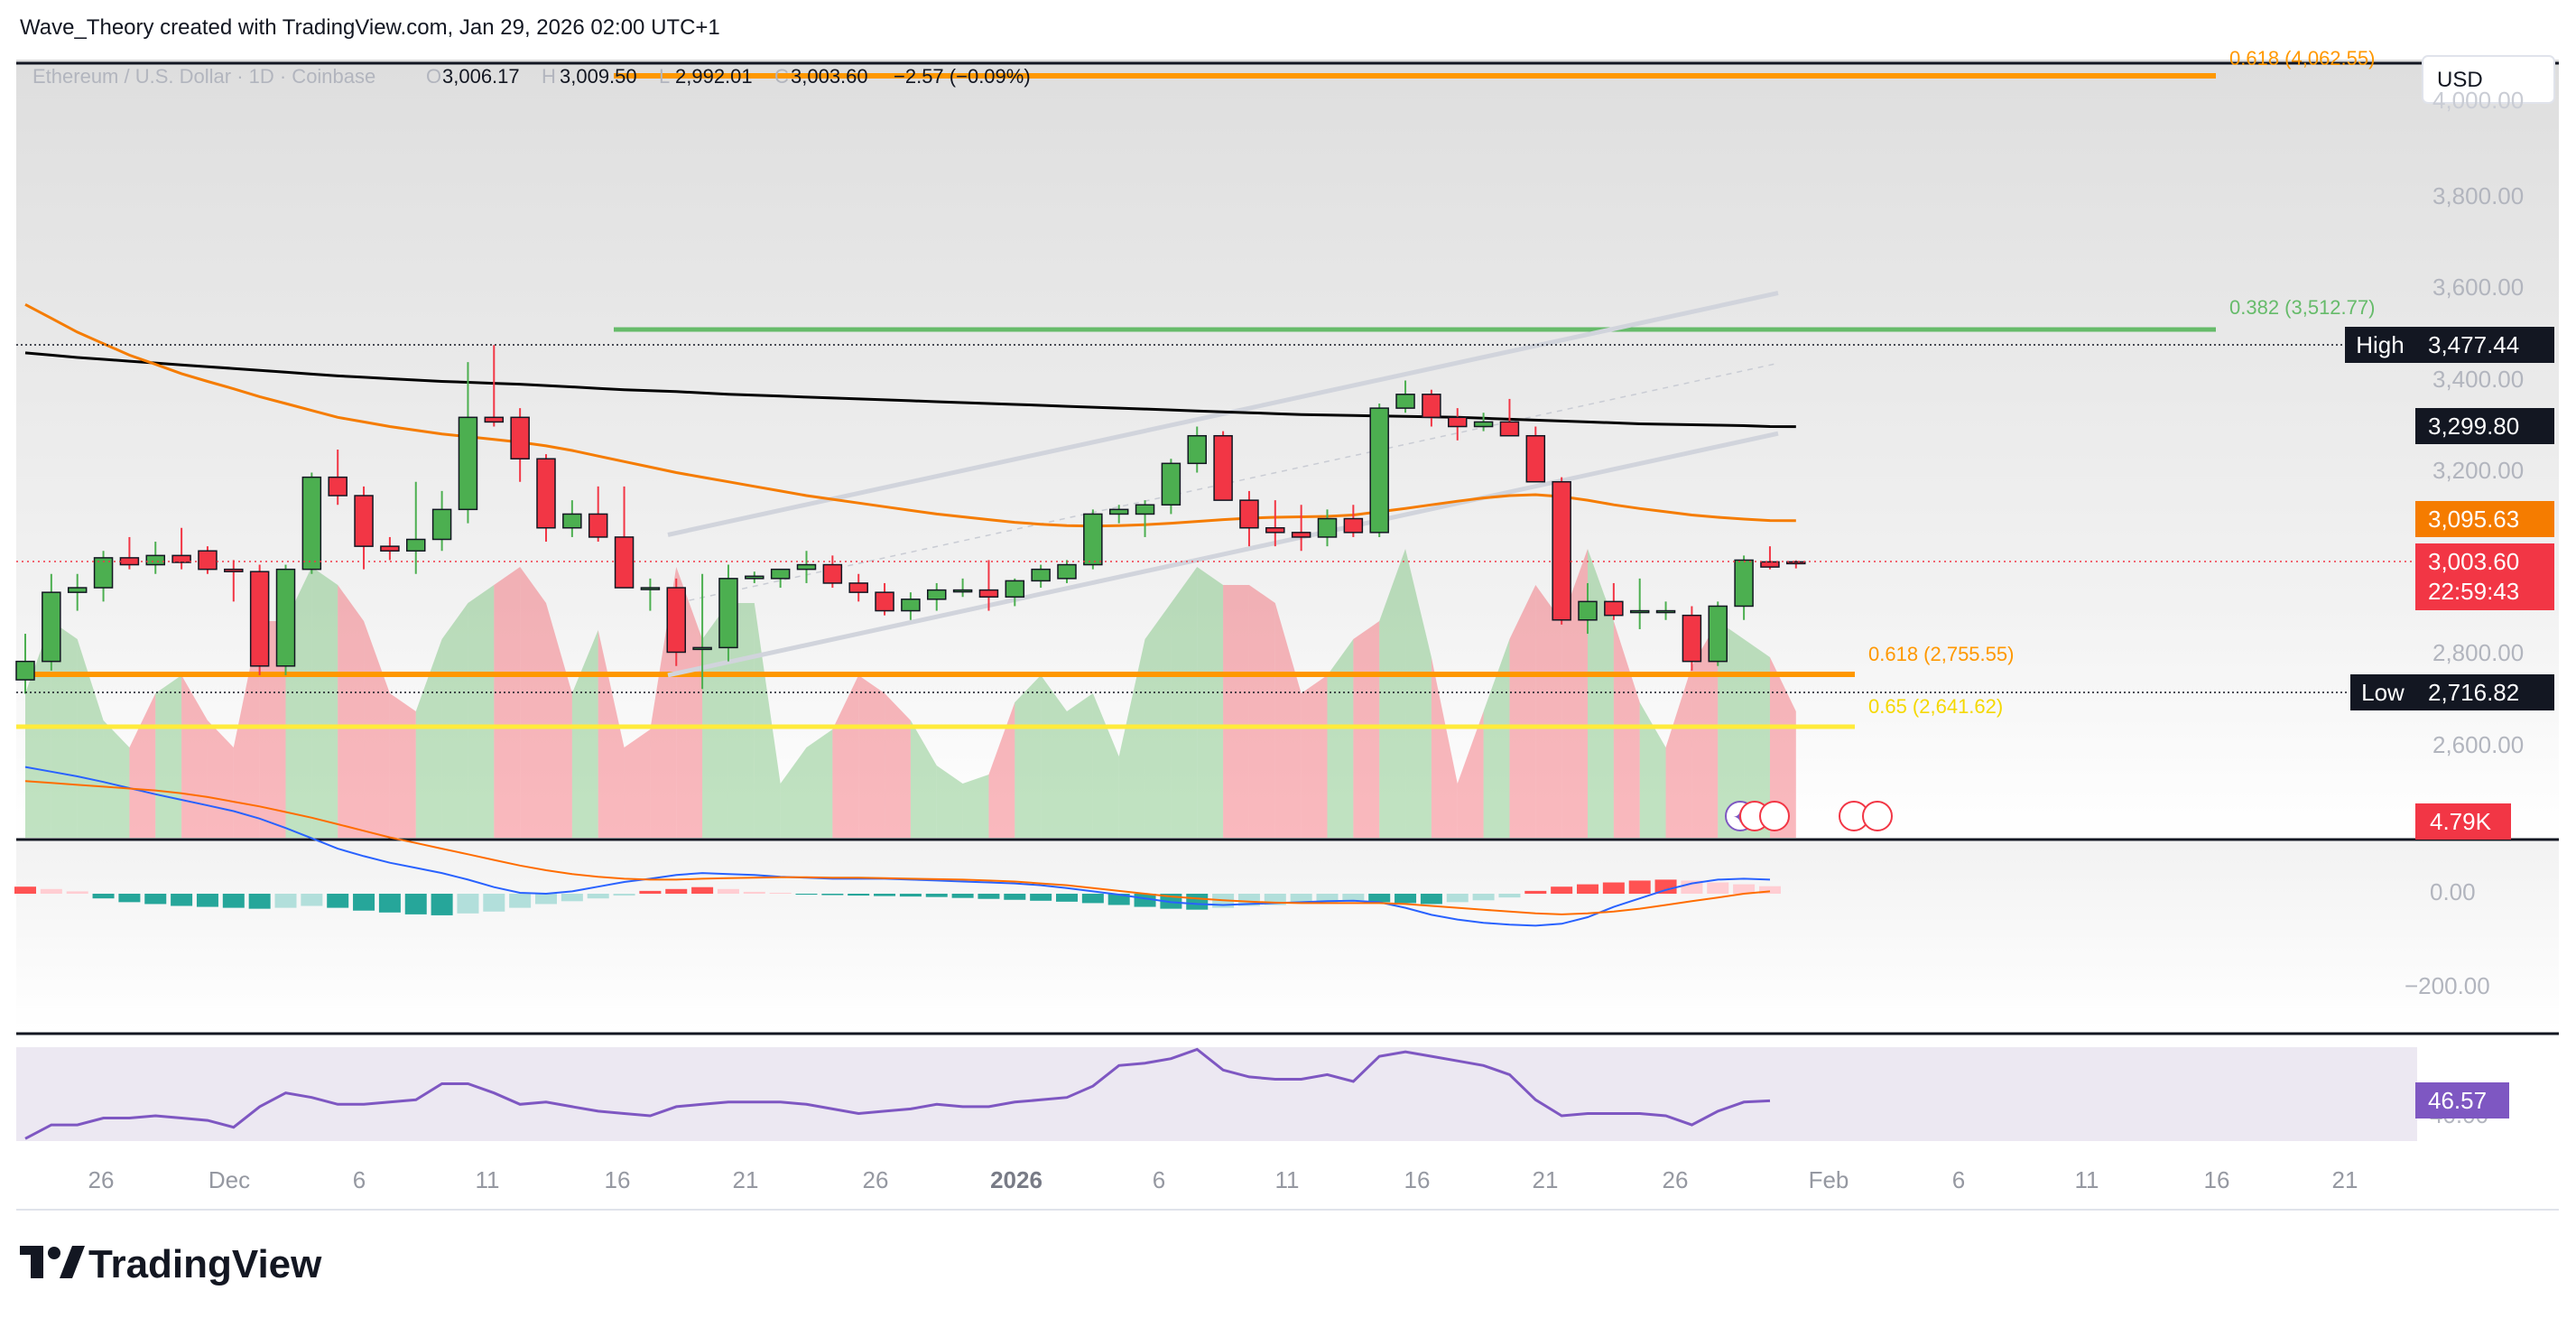  Describe the element at coordinates (488, 1179) in the screenshot. I see `time-tick: 11` at that location.